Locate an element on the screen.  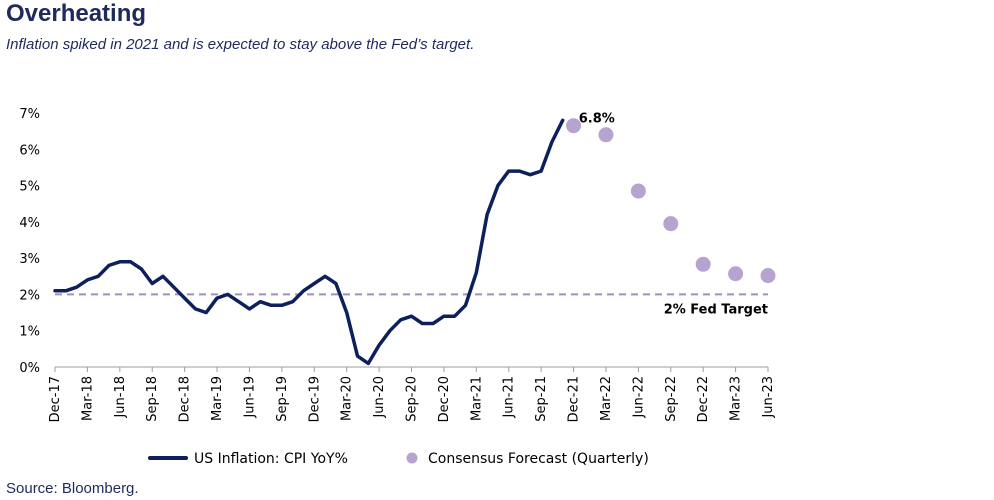
x-tick-label: Mar-23 is located at coordinates (736, 398).